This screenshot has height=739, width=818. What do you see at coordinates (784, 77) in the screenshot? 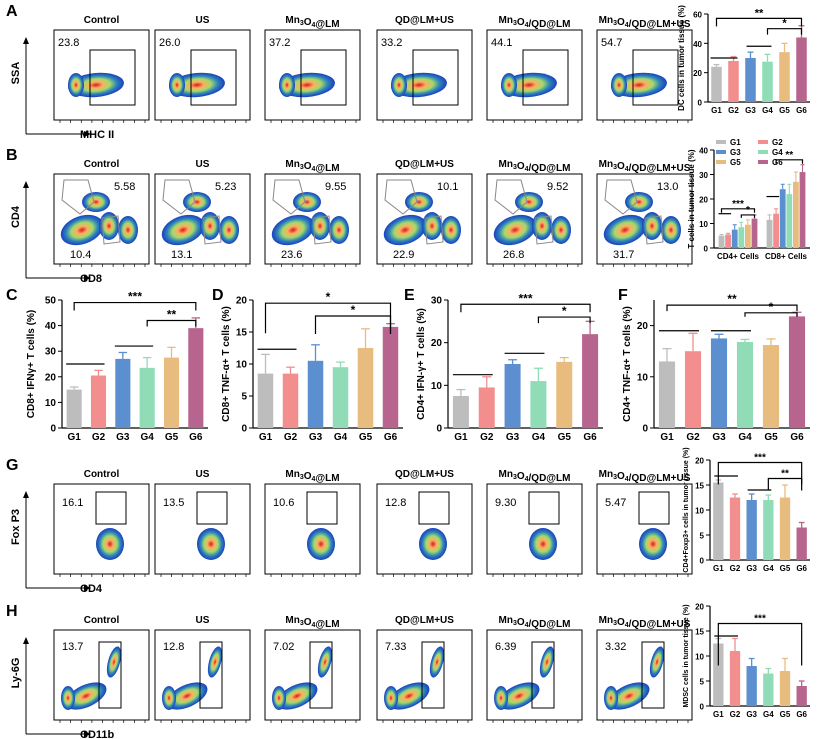
I see `bar-G5` at bounding box center [784, 77].